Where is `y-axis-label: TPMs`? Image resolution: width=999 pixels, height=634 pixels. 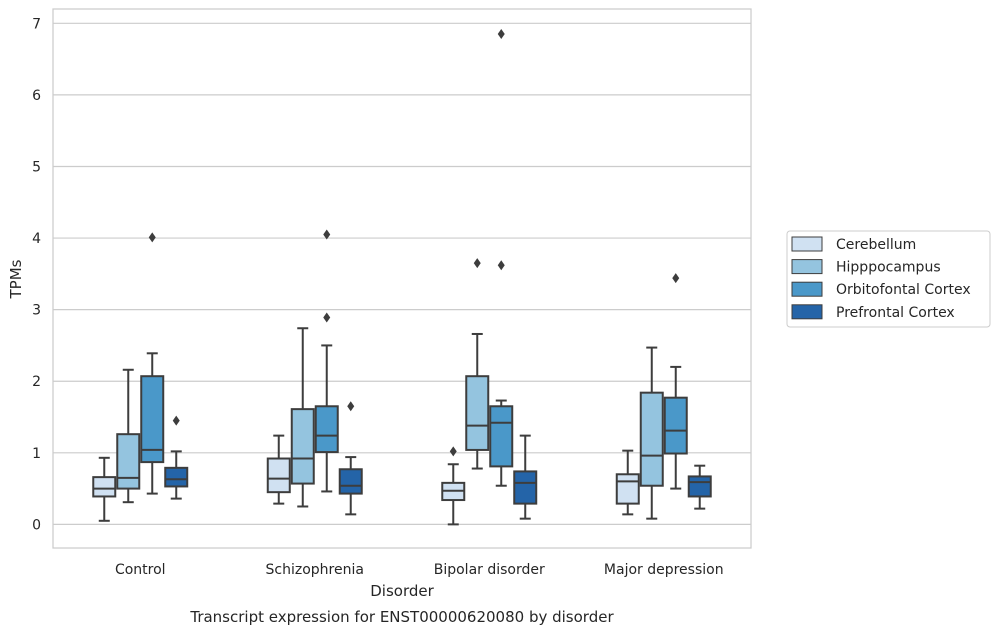 y-axis-label: TPMs is located at coordinates (16, 279).